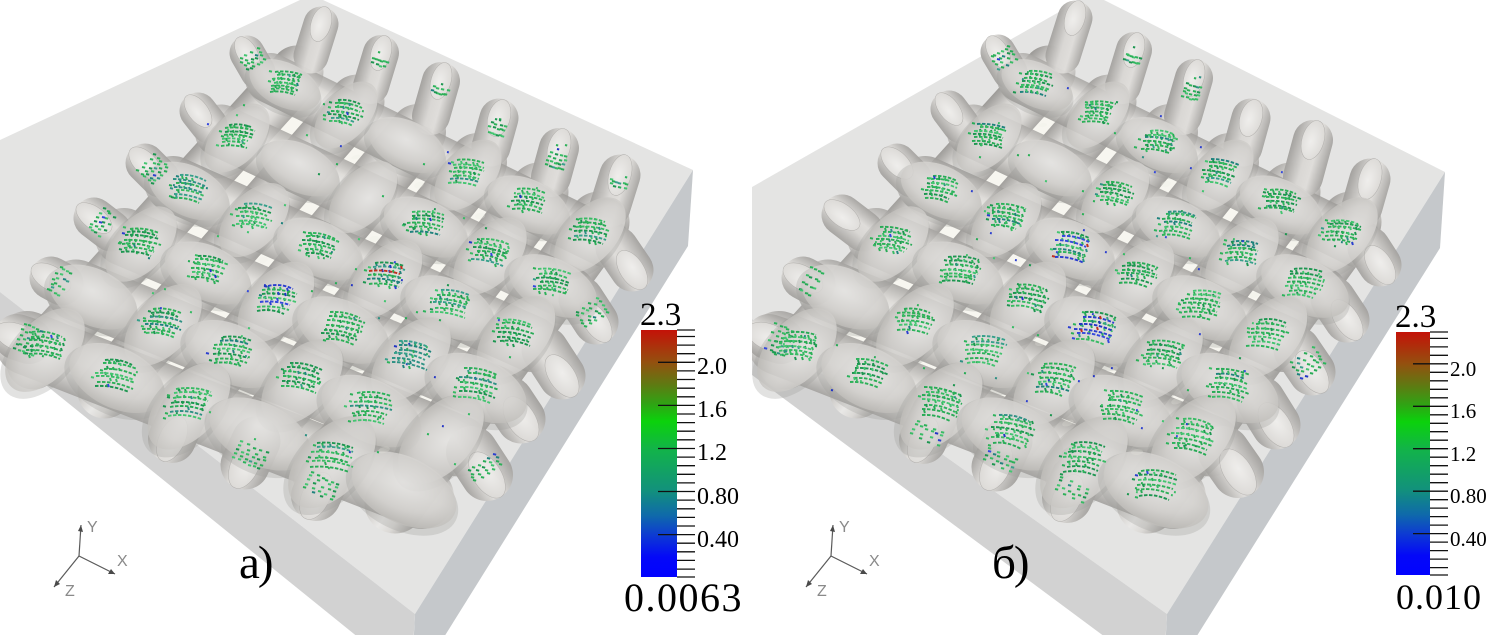 The width and height of the screenshot is (1504, 640). Describe the element at coordinates (1010, 563) in the screenshot. I see `svg-text: б)` at that location.